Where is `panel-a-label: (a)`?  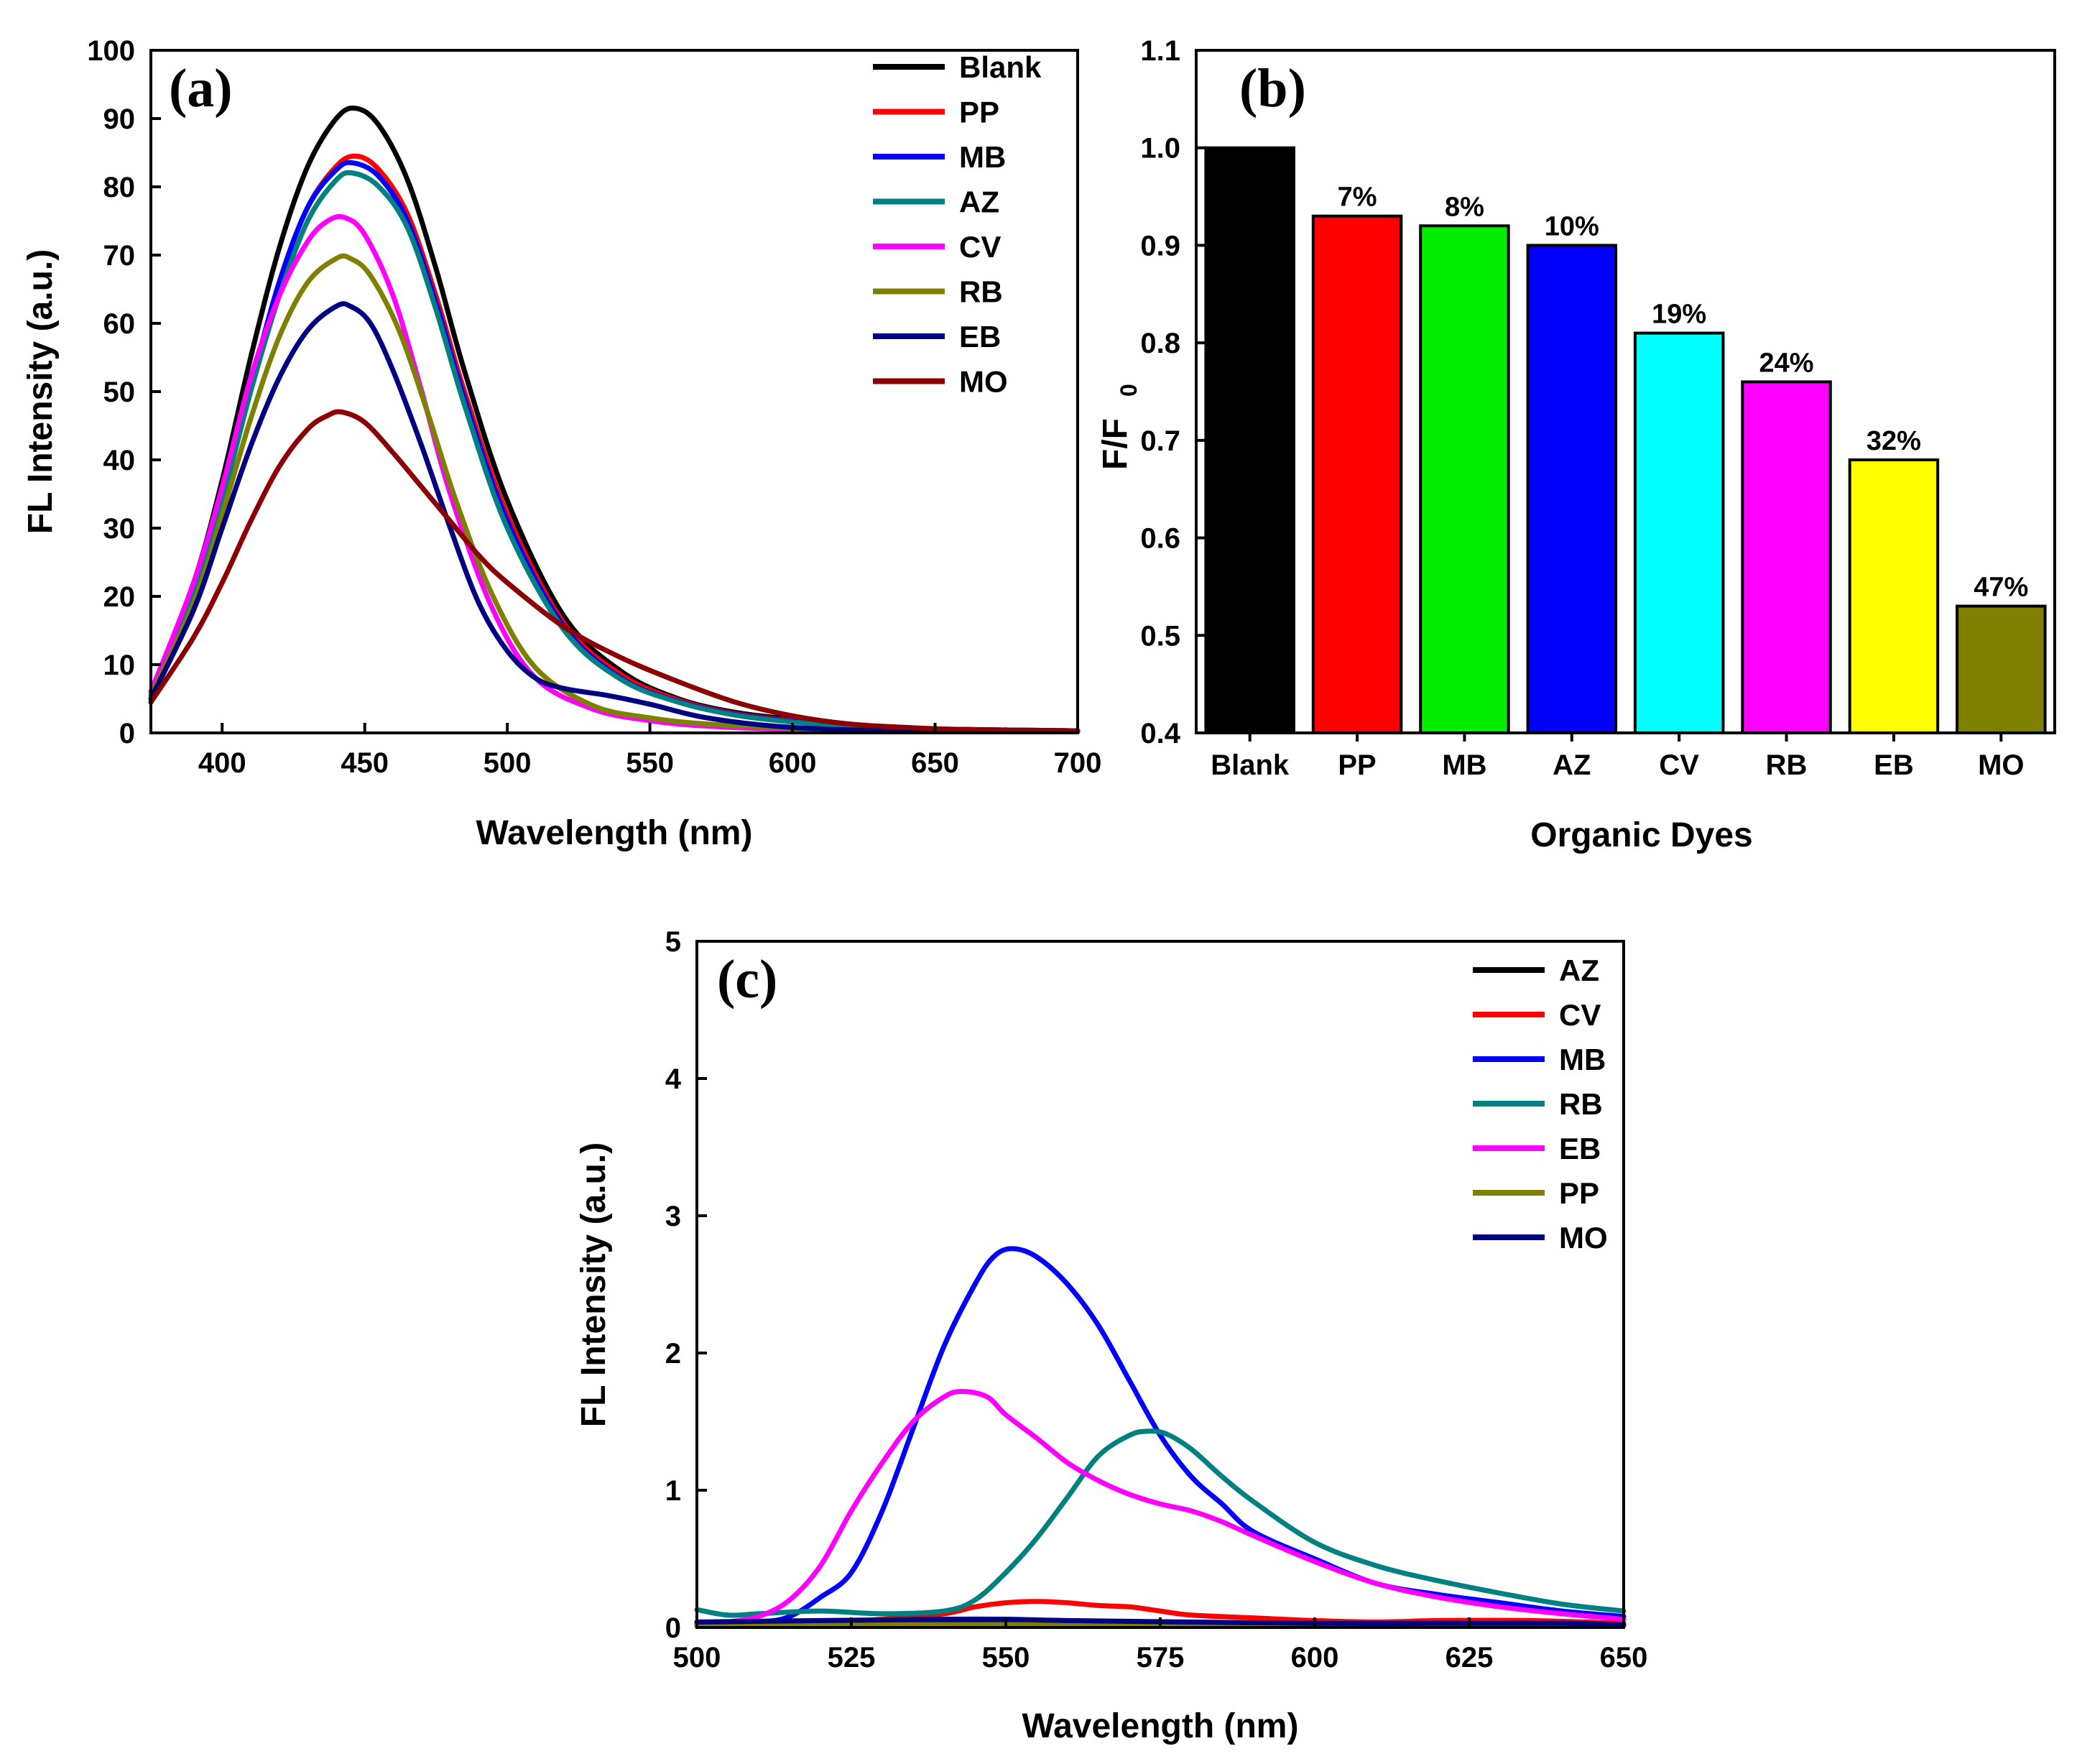 panel-a-label: (a) is located at coordinates (201, 88).